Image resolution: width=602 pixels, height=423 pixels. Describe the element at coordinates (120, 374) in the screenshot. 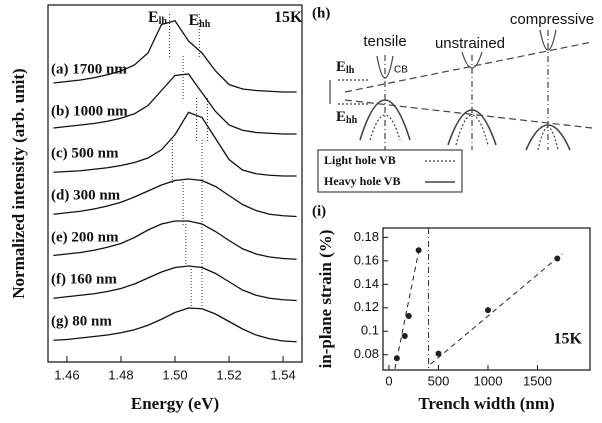

I see `x-tick-label: 1.48` at that location.